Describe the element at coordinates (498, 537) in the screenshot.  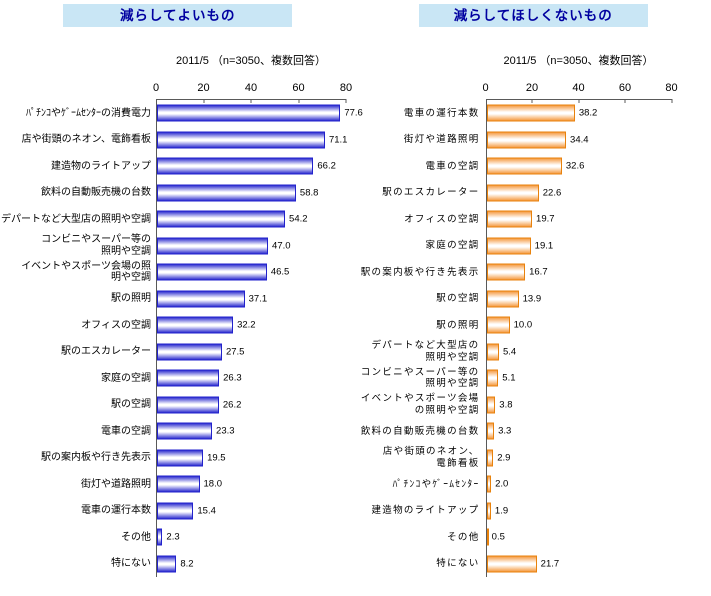
I see `value-label: 0.5` at that location.